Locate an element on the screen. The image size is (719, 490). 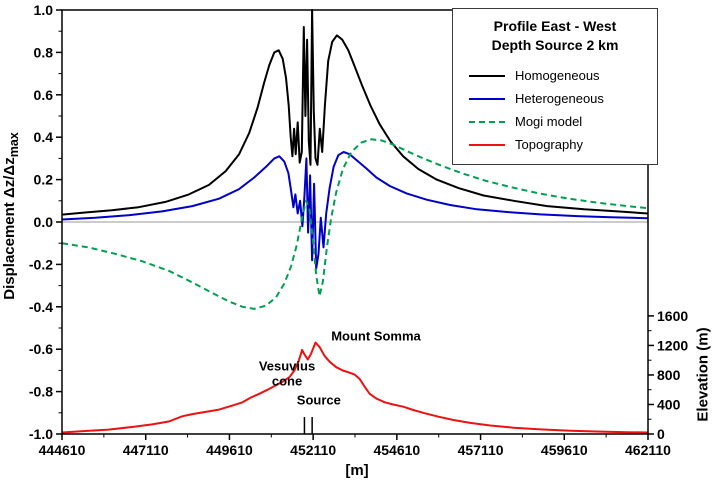
y-axis-label-right: Elevation (m) is located at coordinates (703, 374).